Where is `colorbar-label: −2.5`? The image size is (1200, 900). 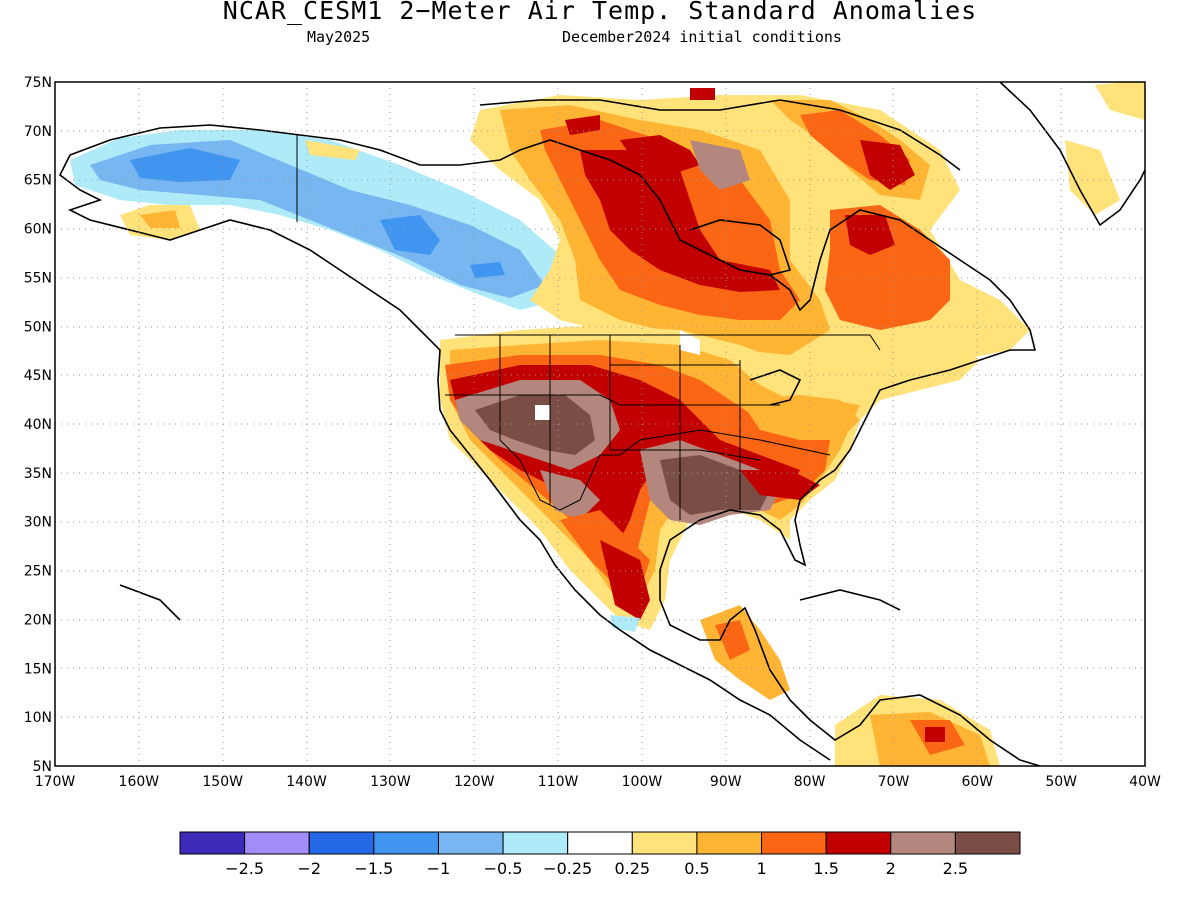
colorbar-label: −2.5 is located at coordinates (244, 868).